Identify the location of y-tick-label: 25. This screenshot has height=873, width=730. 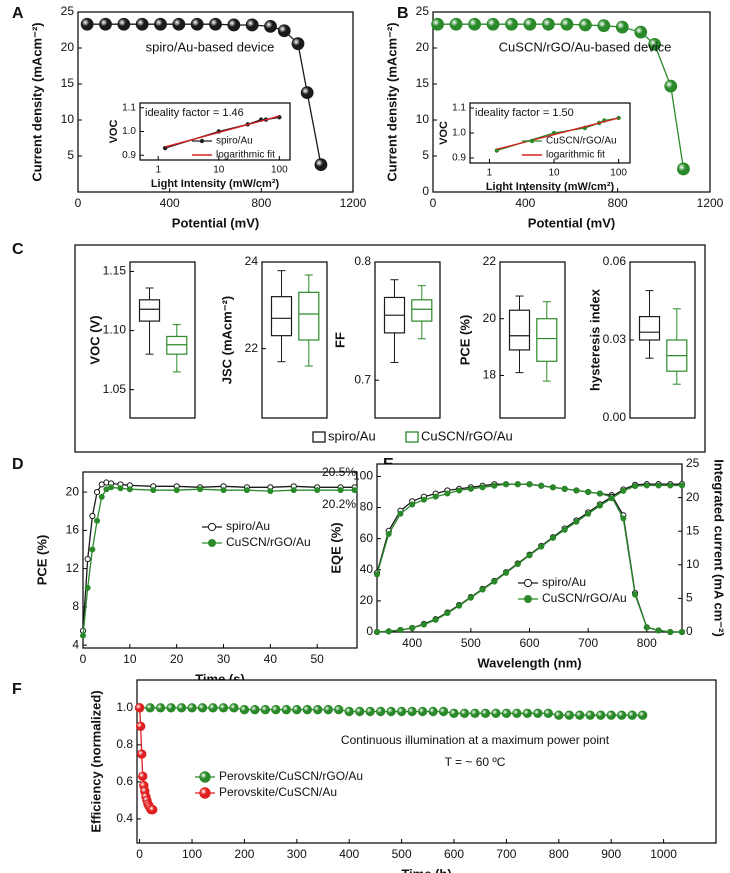
(68, 11).